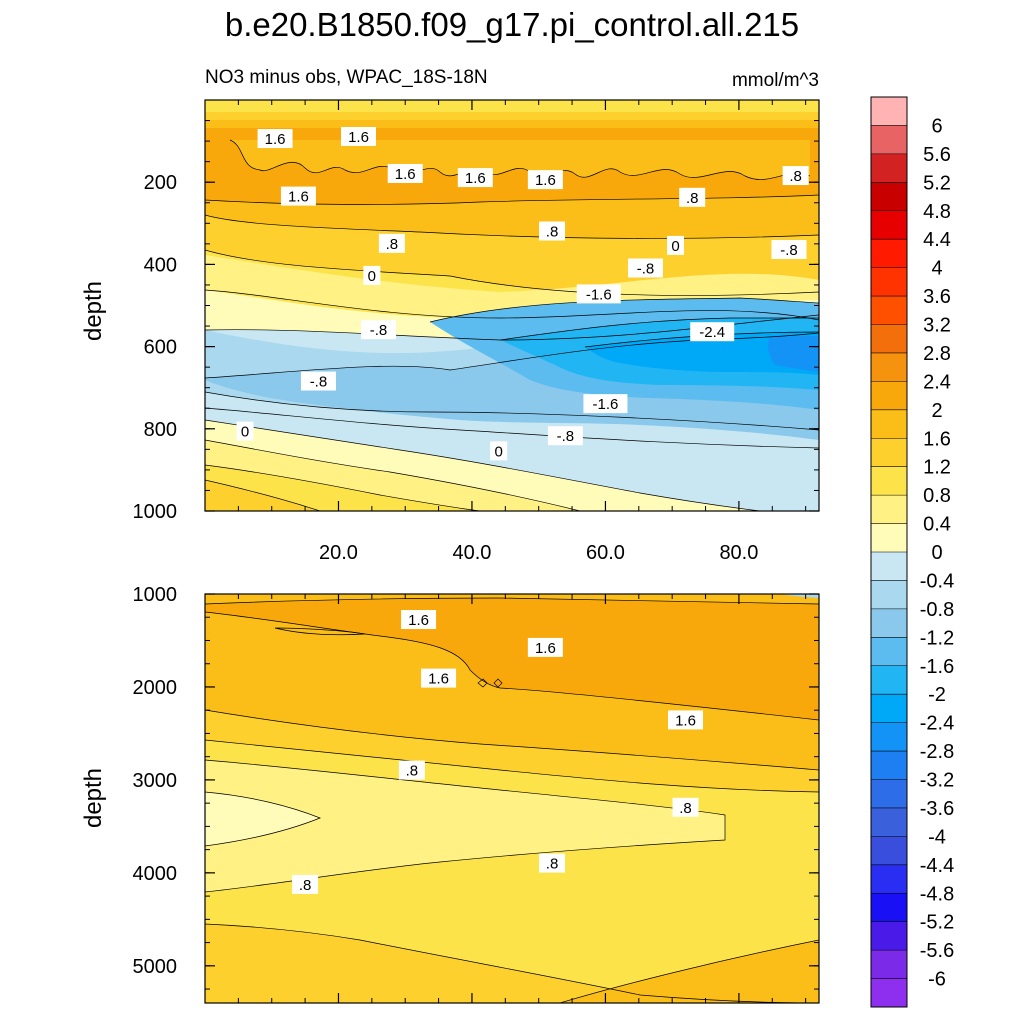 The height and width of the screenshot is (1024, 1024). Describe the element at coordinates (775, 80) in the screenshot. I see `units-label: mmol/m^3` at that location.